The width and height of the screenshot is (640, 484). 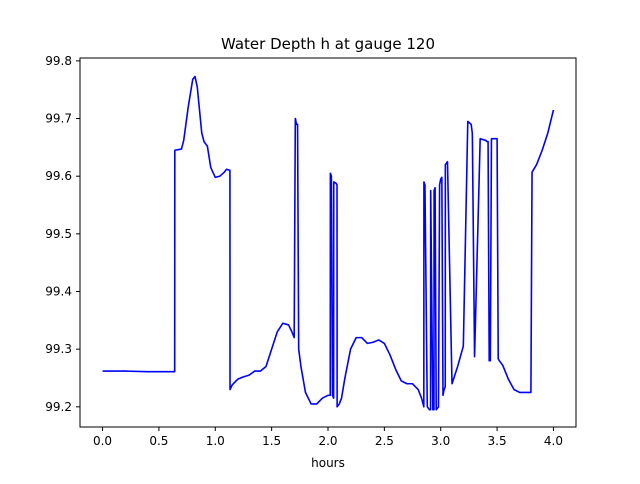 What do you see at coordinates (497, 441) in the screenshot?
I see `x-tick-label: 3.5` at bounding box center [497, 441].